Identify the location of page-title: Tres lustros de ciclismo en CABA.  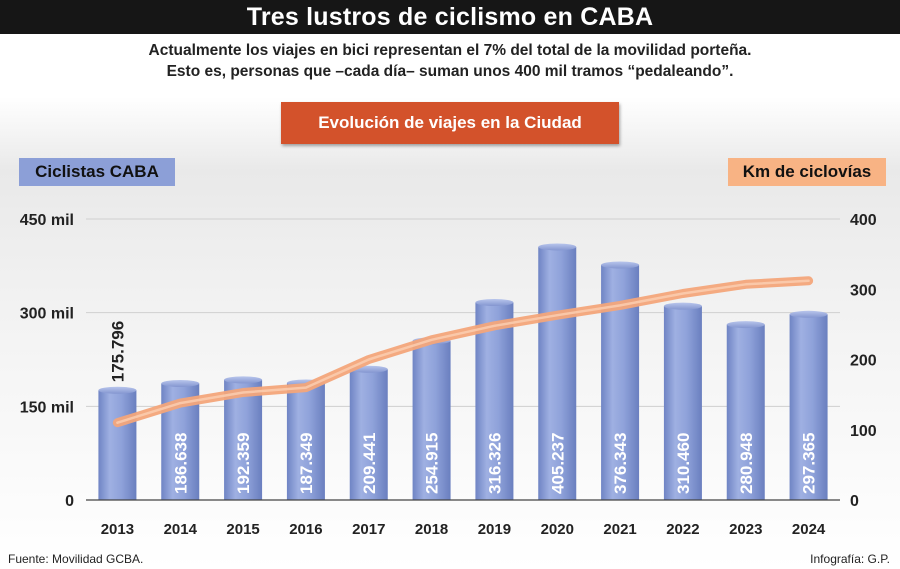
(450, 17).